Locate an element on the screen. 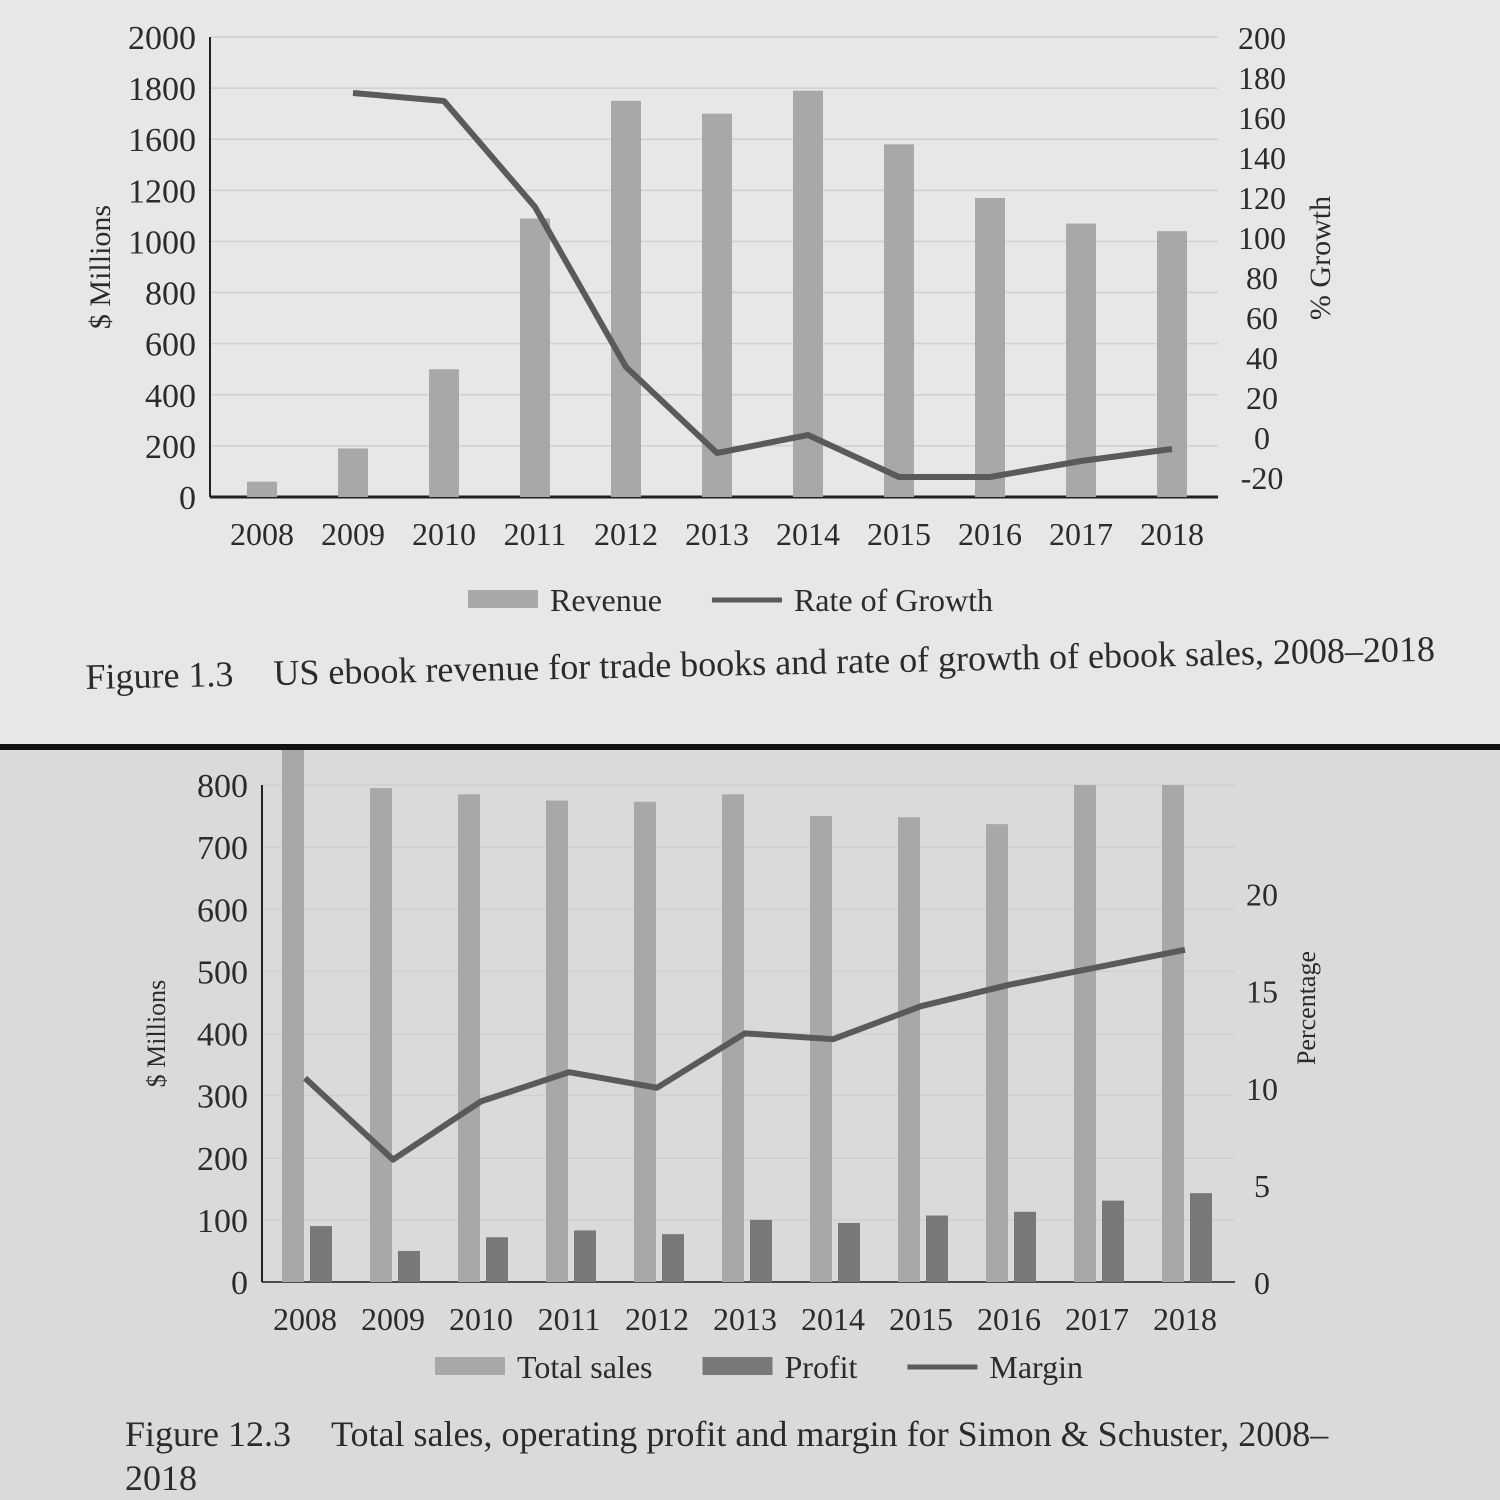 The width and height of the screenshot is (1500, 1500). line-margin is located at coordinates (744, 1054).